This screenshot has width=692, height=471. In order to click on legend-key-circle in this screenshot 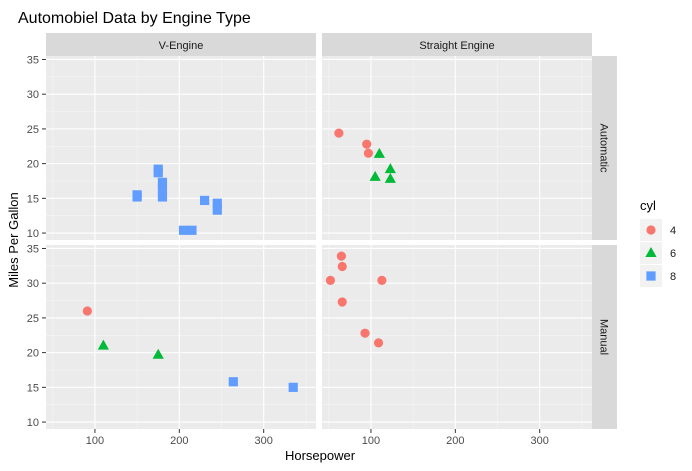, I will do `click(651, 230)`.